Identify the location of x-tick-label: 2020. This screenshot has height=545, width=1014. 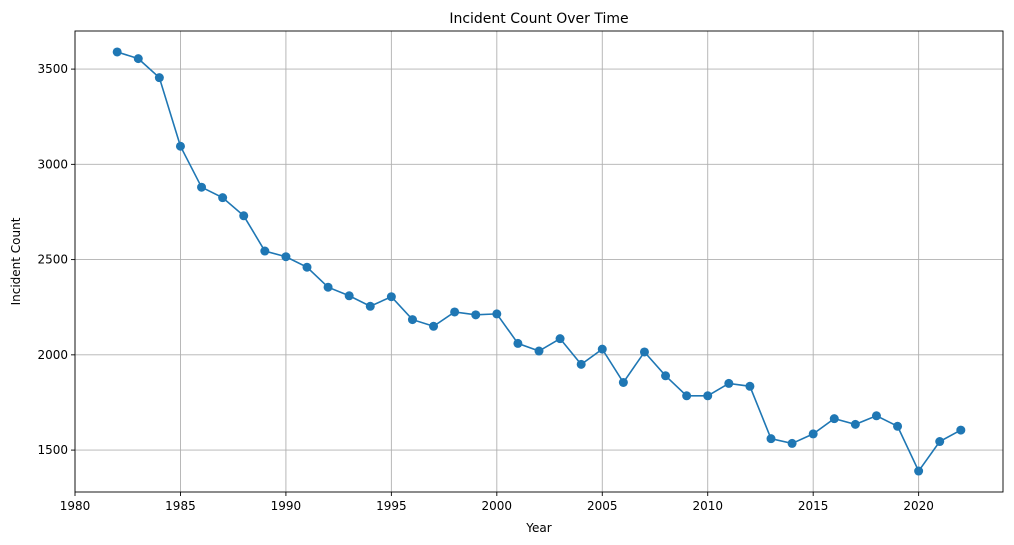
(918, 506).